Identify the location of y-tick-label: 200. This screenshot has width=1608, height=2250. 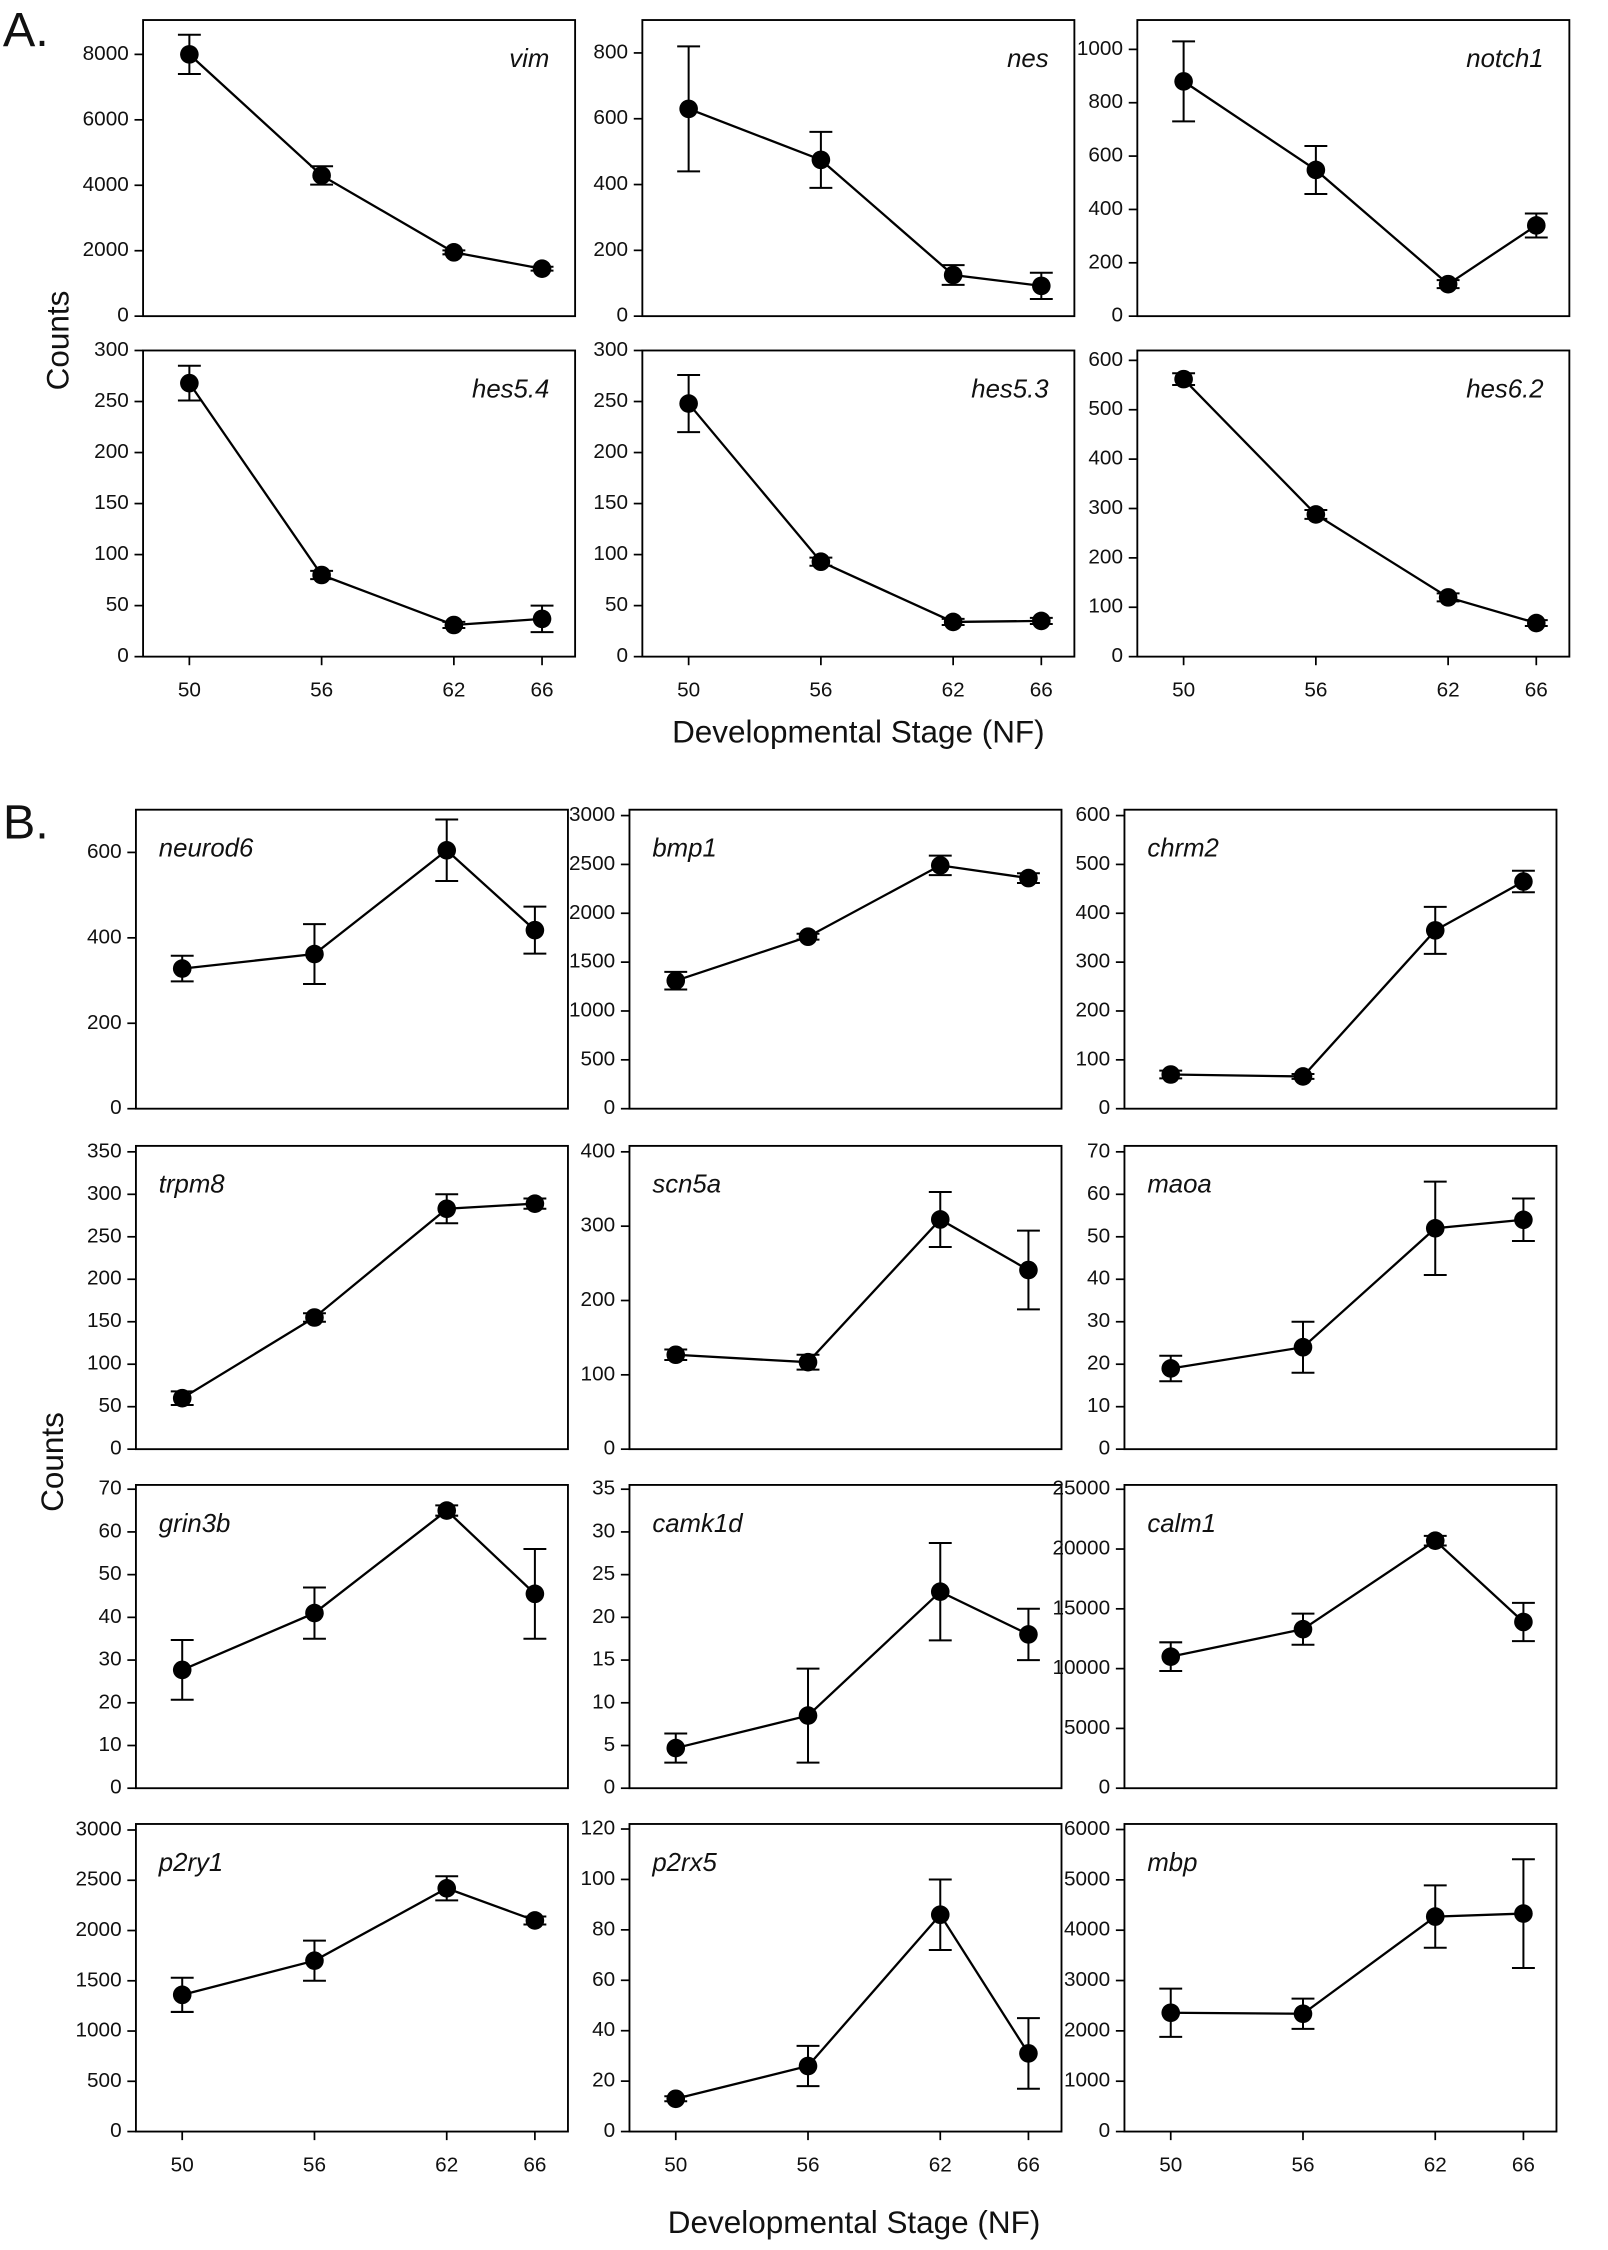
(1105, 556).